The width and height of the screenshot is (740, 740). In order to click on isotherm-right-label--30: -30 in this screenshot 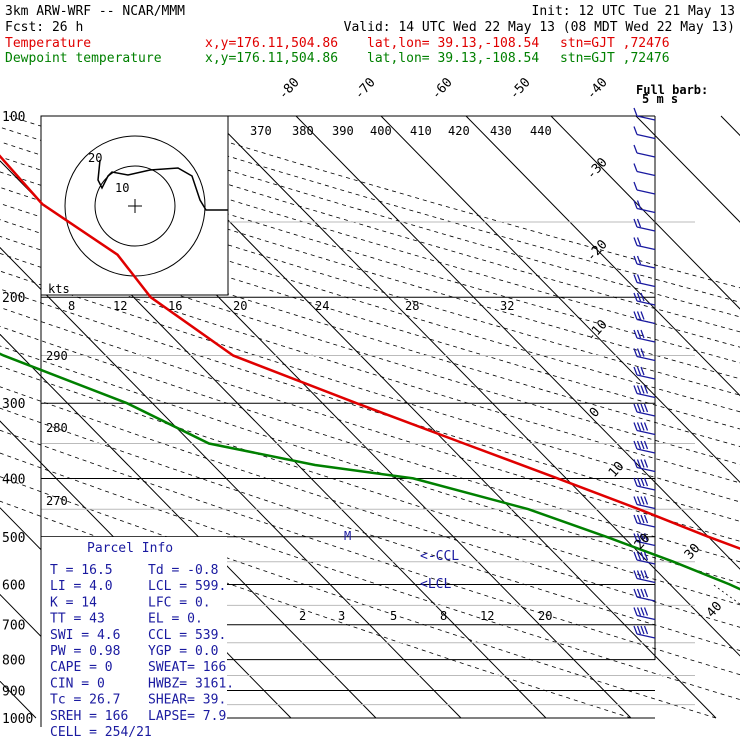, I will do `click(597, 168)`.